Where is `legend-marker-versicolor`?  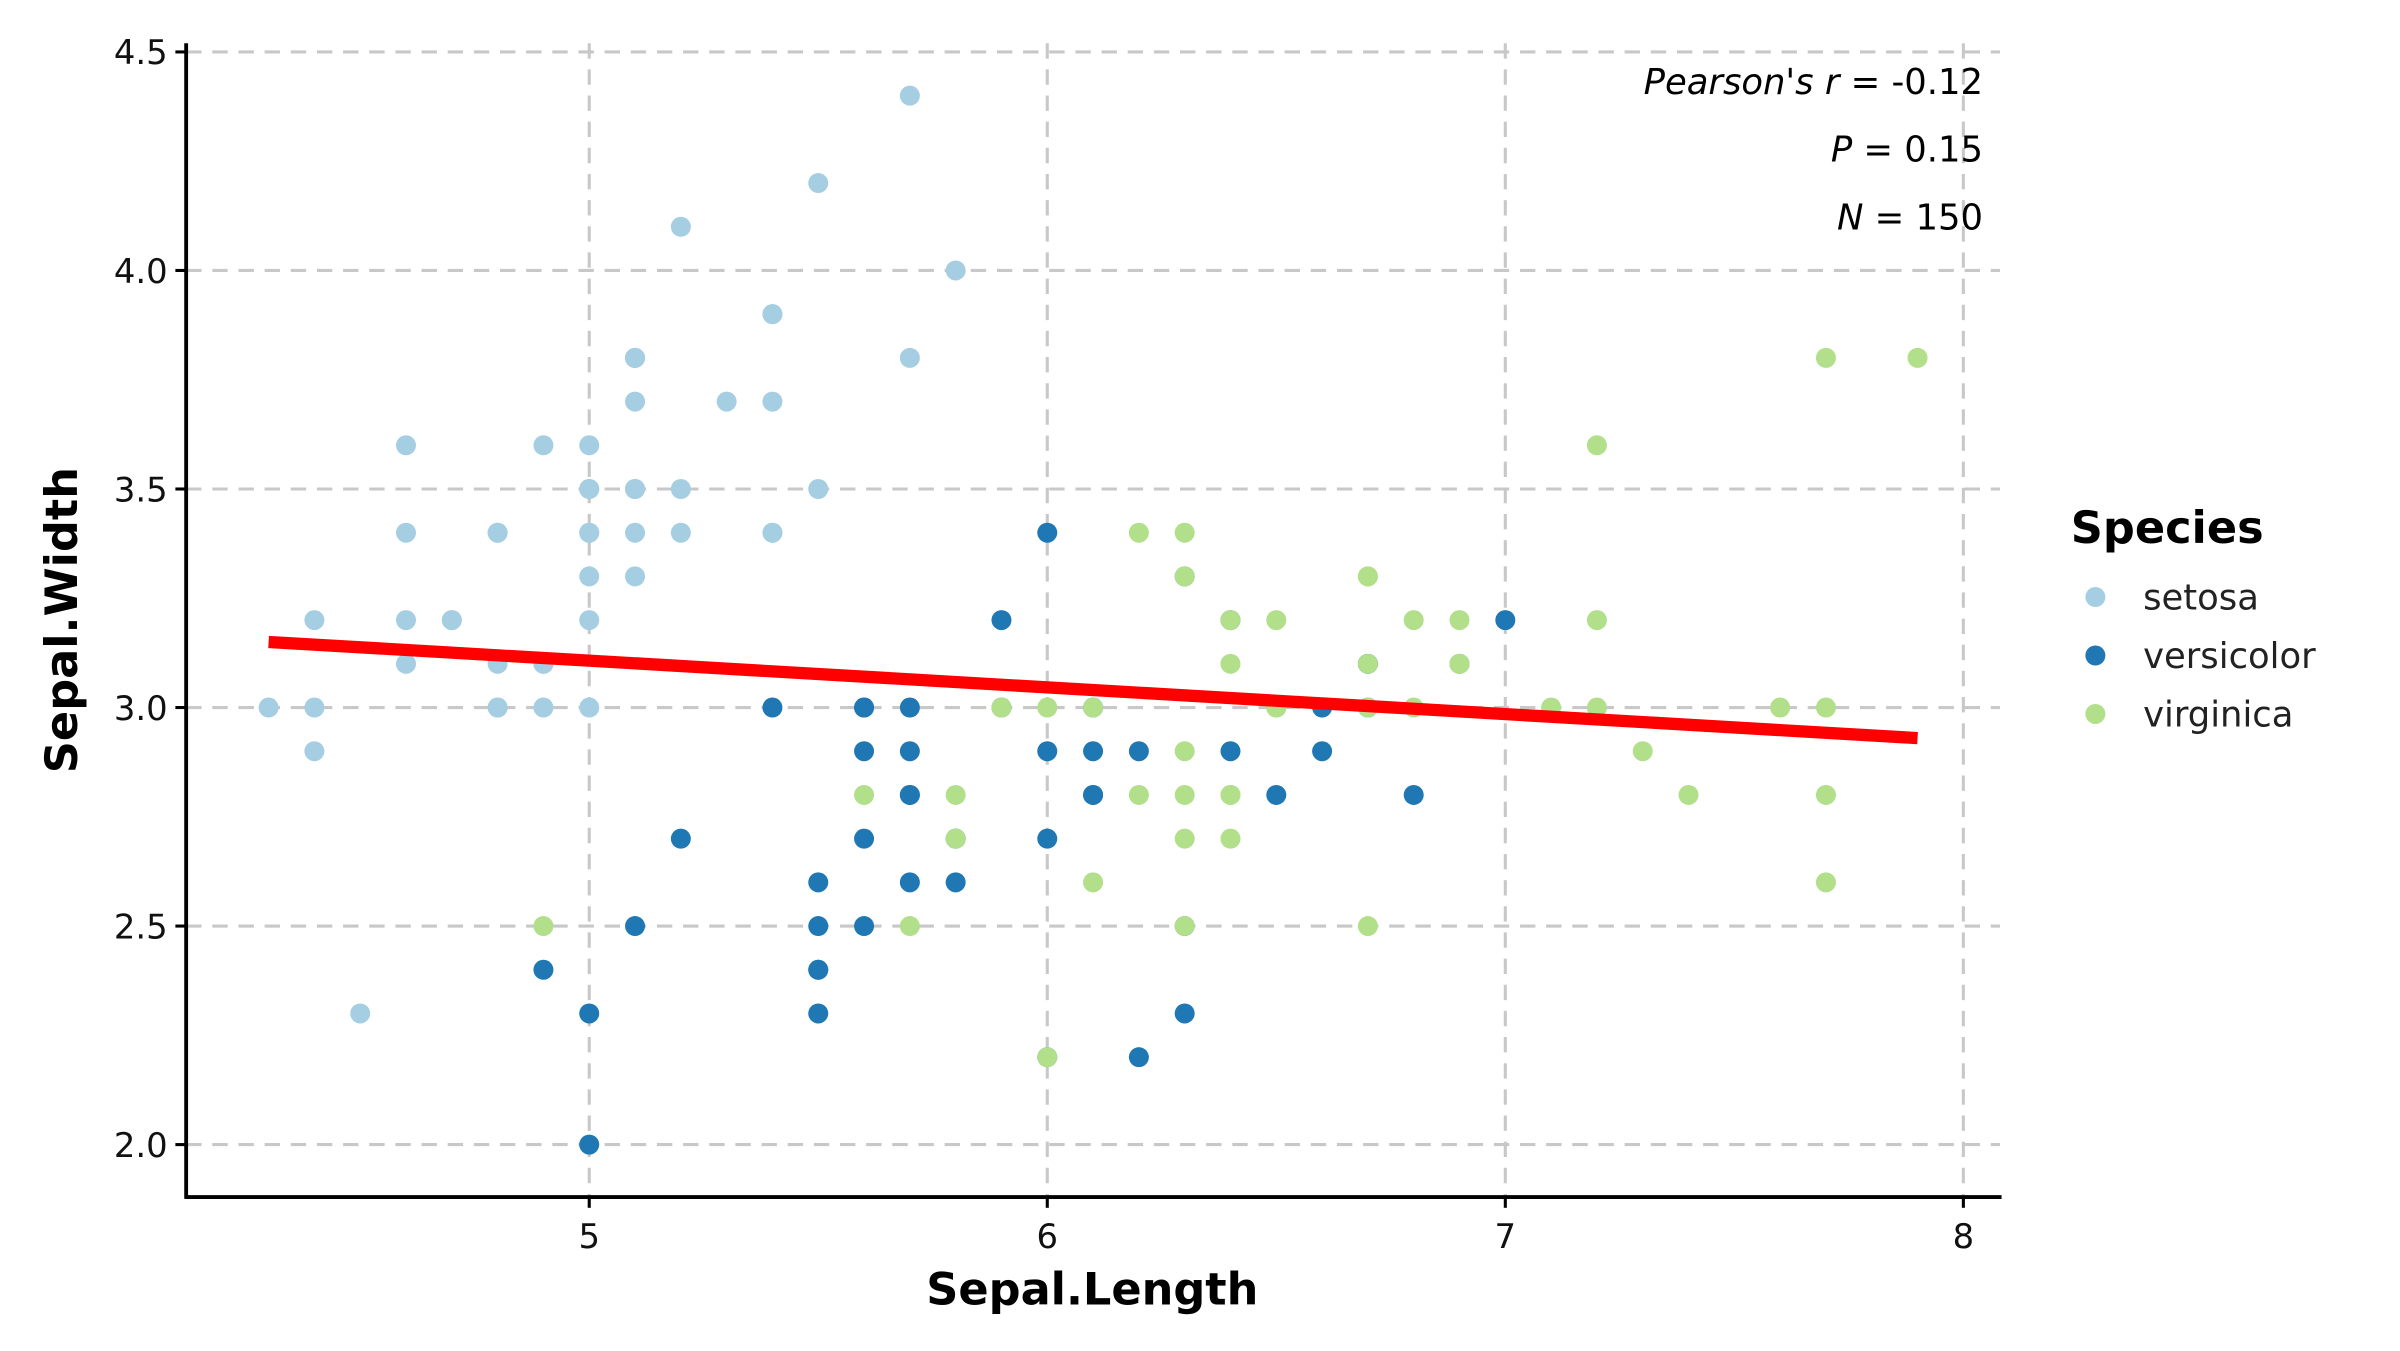 legend-marker-versicolor is located at coordinates (2095, 655).